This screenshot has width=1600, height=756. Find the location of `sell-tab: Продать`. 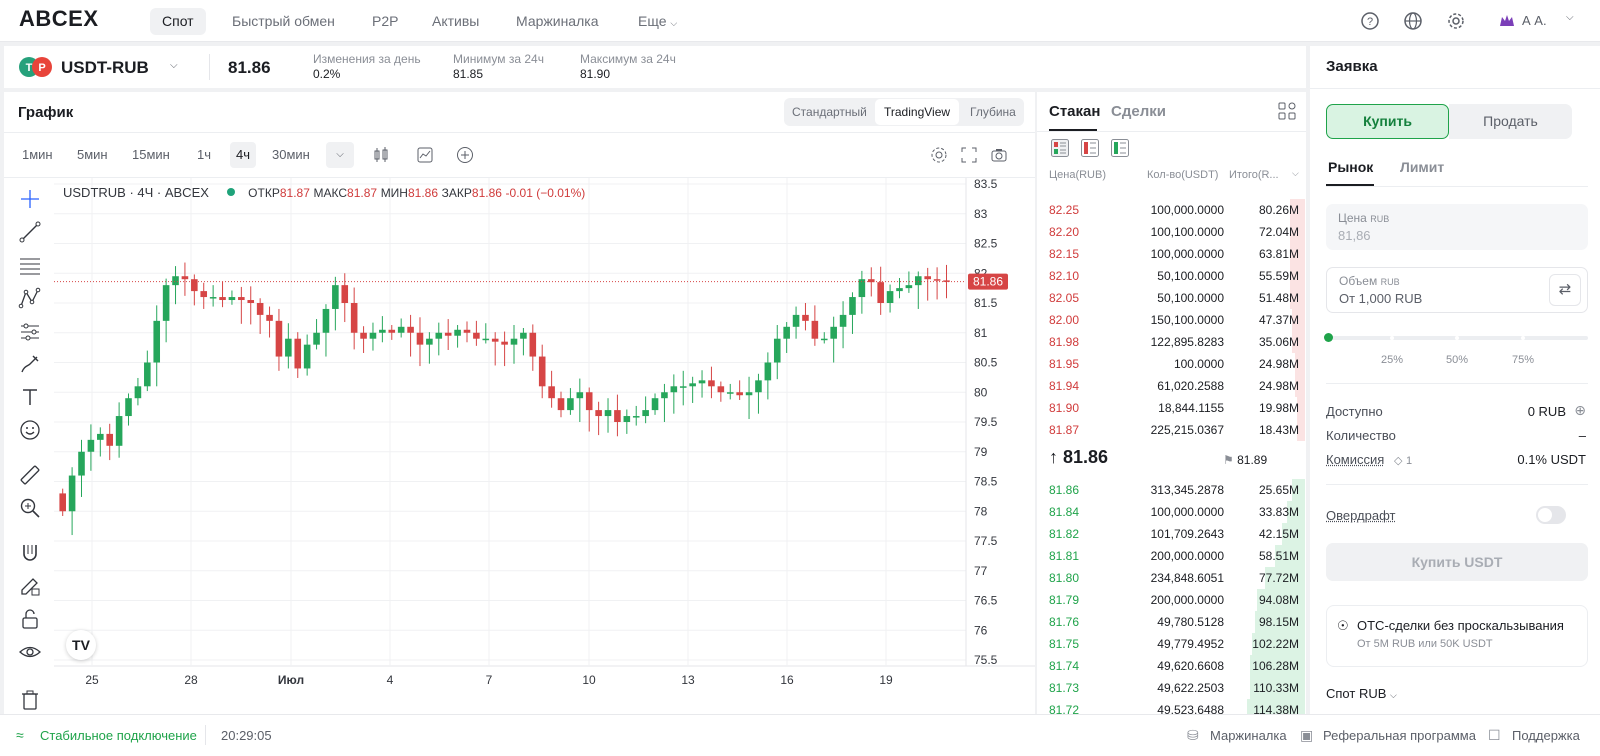

sell-tab: Продать is located at coordinates (1510, 121).